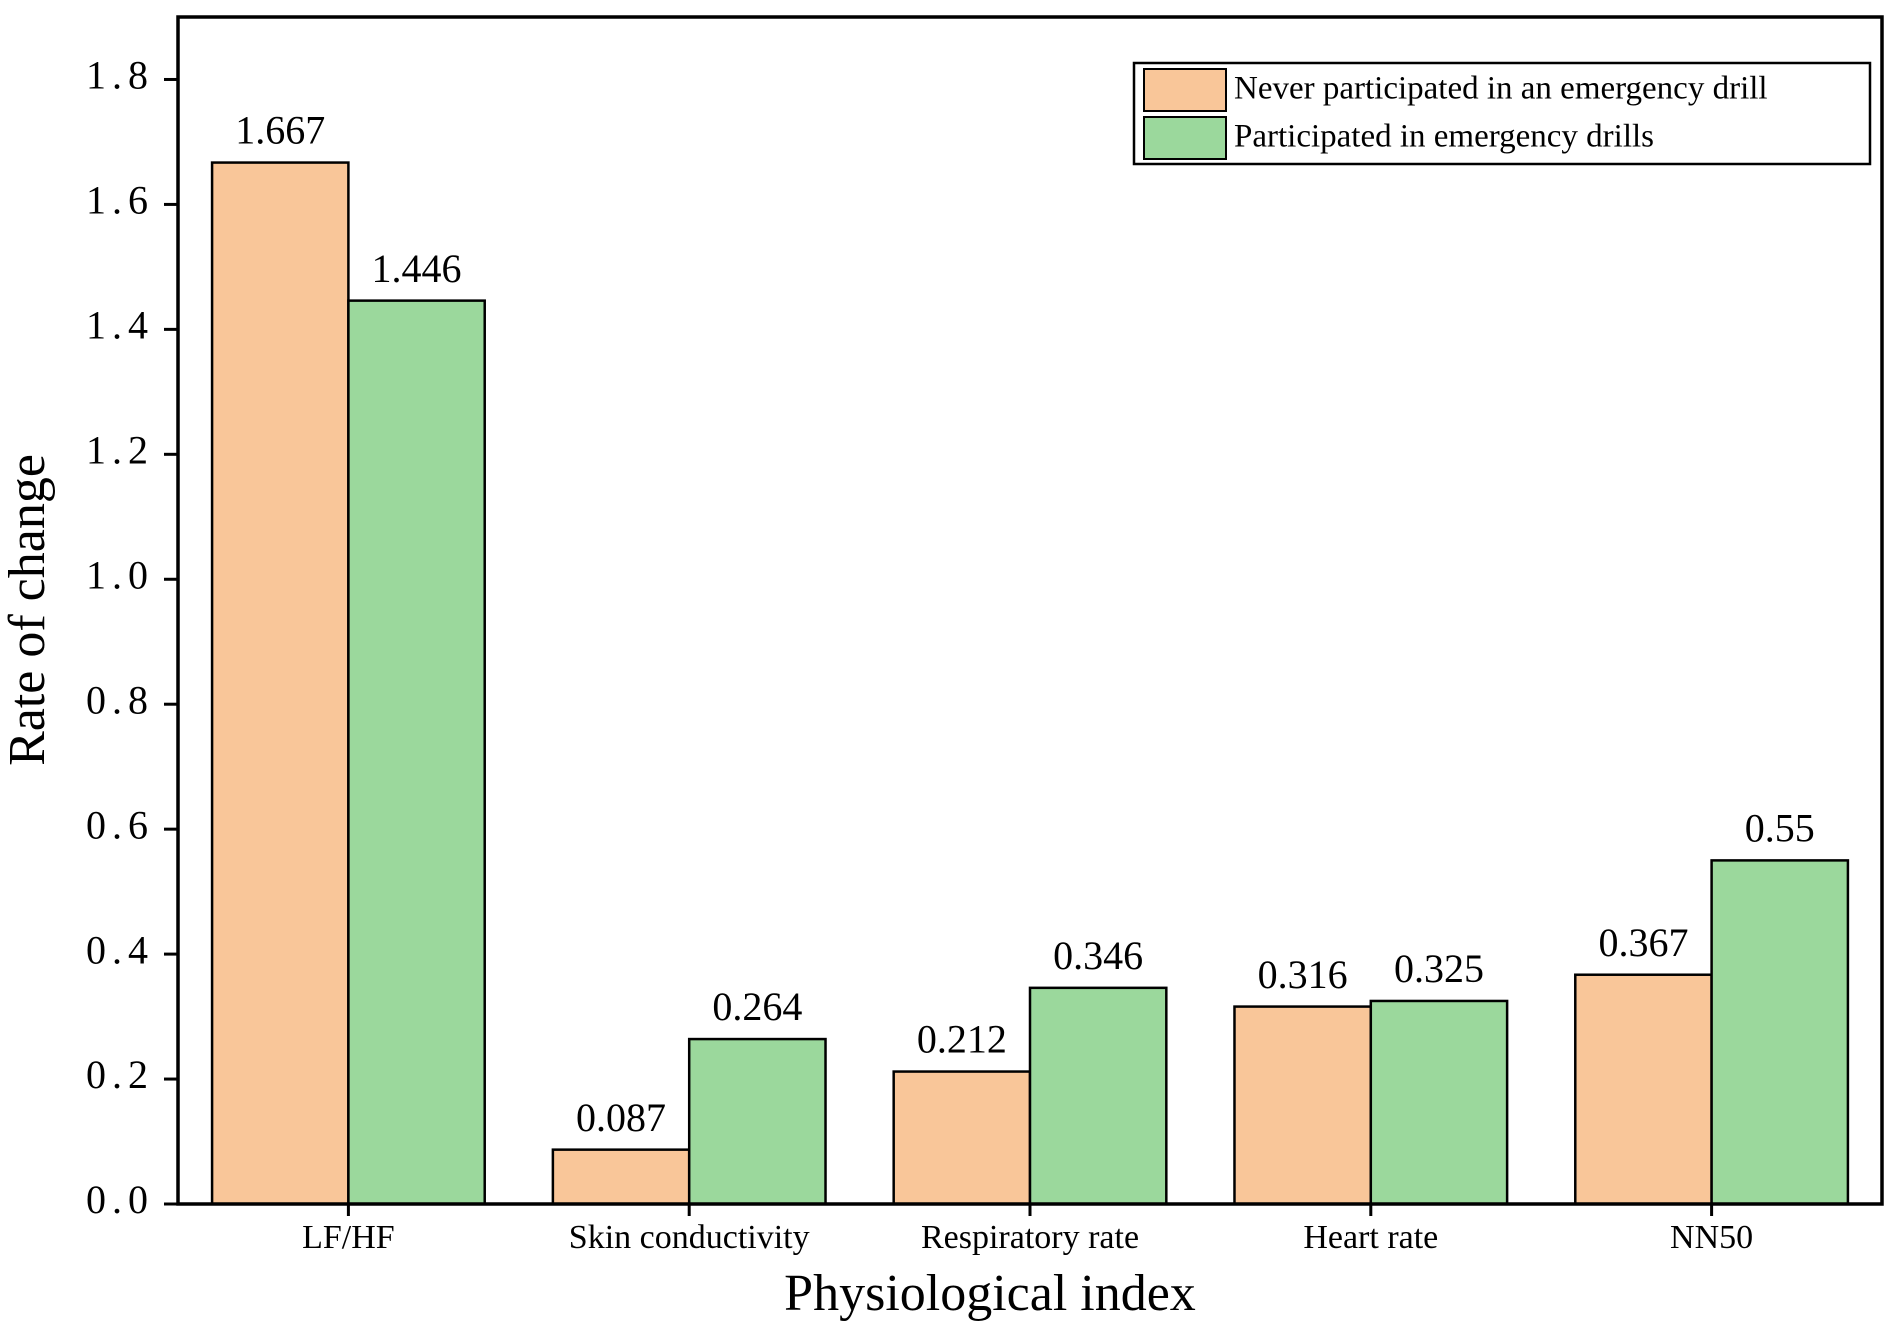 Image resolution: width=1890 pixels, height=1328 pixels. I want to click on value-label: 0.316, so click(1303, 974).